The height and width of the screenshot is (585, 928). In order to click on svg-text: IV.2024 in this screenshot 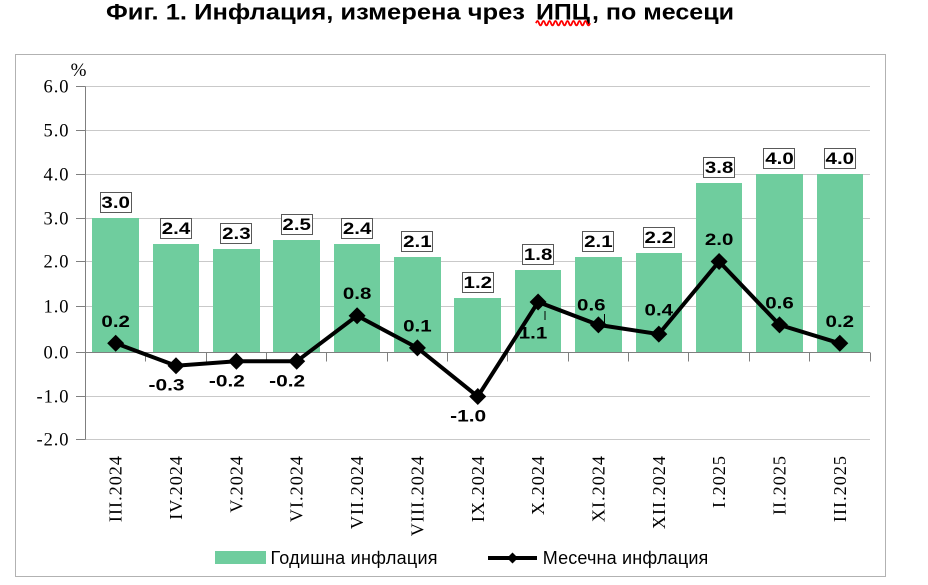, I will do `click(176, 487)`.